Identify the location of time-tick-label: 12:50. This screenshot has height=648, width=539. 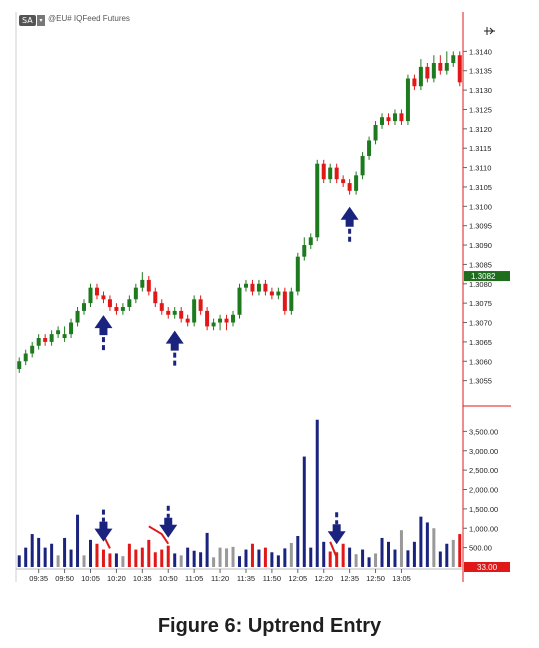
(375, 578).